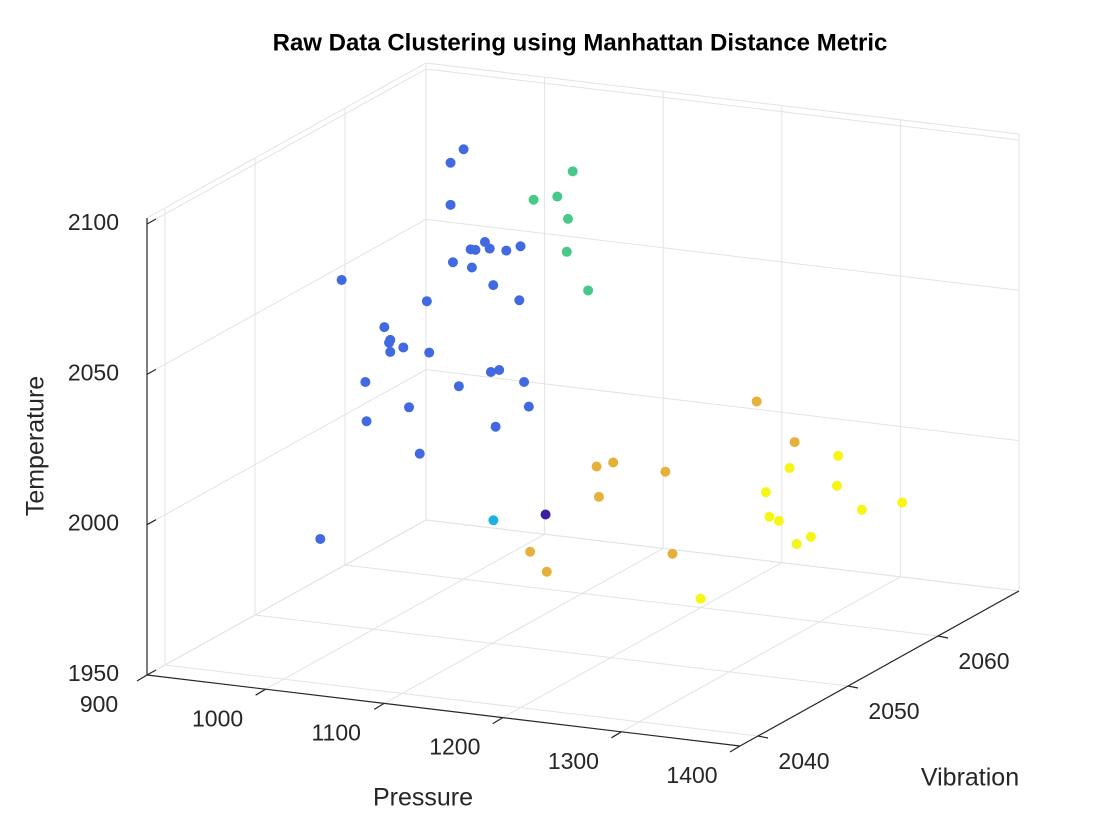 This screenshot has width=1120, height=840. Describe the element at coordinates (573, 761) in the screenshot. I see `x-tick-label: 1300` at that location.